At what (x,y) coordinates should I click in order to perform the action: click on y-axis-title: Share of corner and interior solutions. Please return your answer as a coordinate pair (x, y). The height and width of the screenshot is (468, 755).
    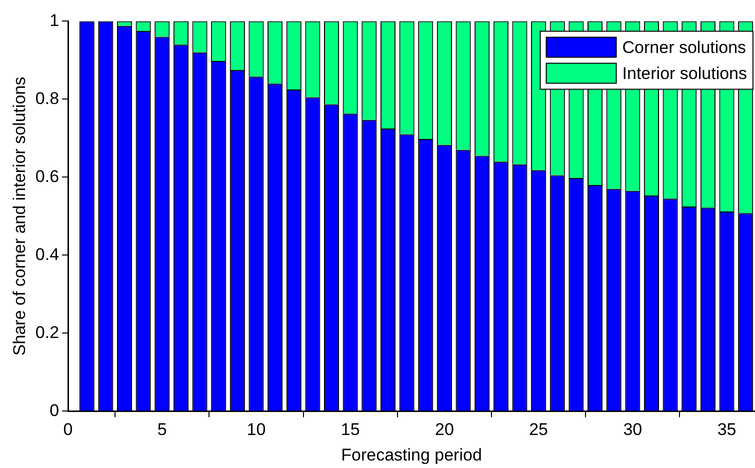
    Looking at the image, I should click on (19, 216).